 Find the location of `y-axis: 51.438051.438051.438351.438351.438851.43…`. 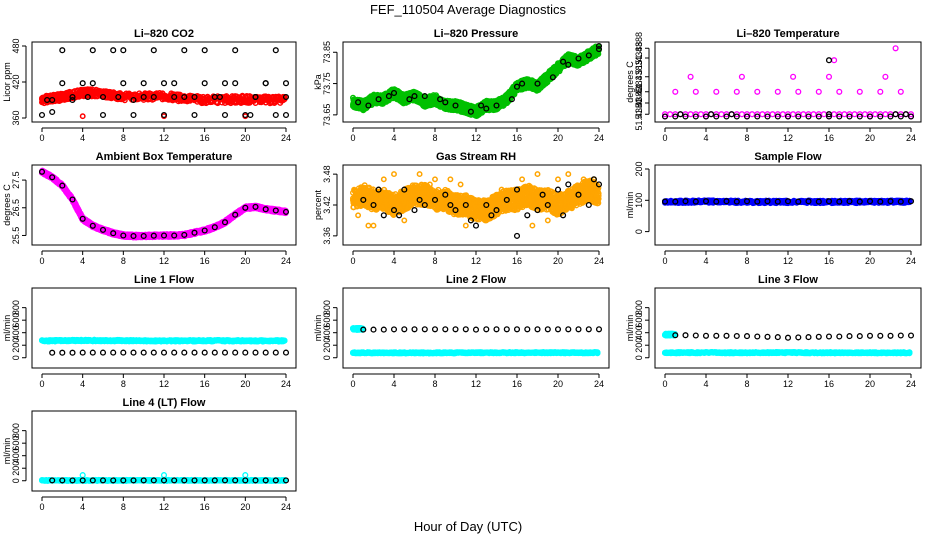

y-axis: 51.438051.438051.438351.438351.438851.43… is located at coordinates (637, 81).